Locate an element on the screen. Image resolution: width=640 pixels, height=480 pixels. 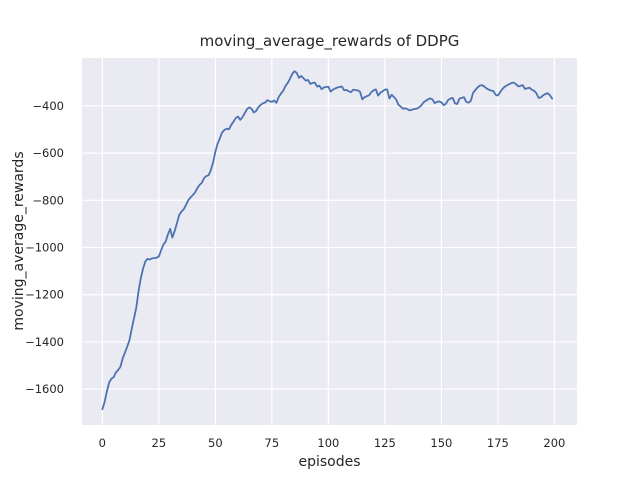
x-tick-label: 200 is located at coordinates (554, 443).